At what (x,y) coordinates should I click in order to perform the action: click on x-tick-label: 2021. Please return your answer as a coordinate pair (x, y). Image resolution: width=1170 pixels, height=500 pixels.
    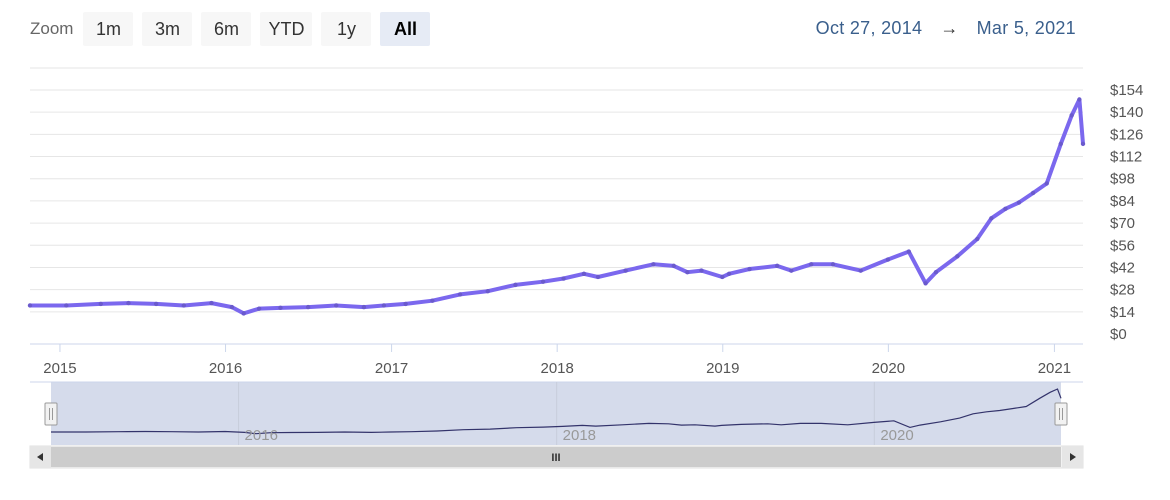
    Looking at the image, I should click on (1054, 368).